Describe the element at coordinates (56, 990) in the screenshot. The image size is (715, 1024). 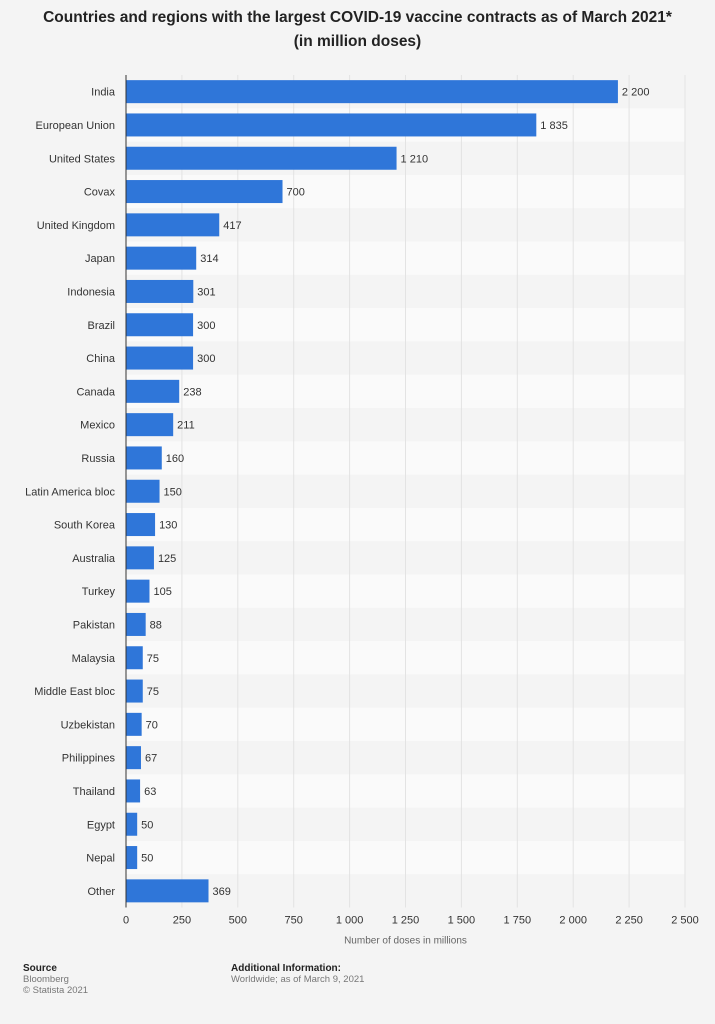
I see `copyright-text: © Statista 2021` at that location.